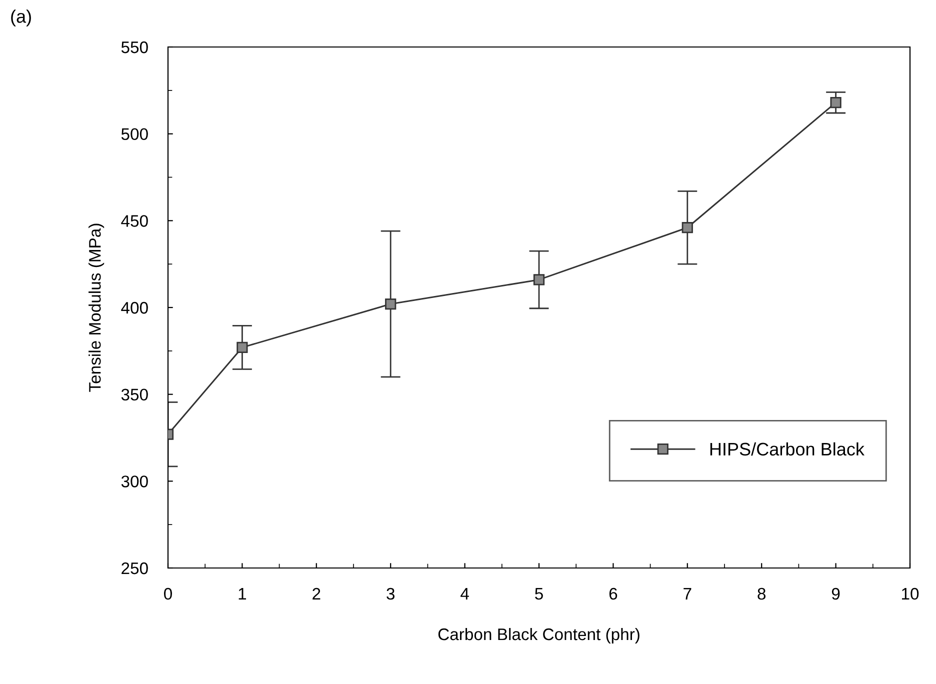 Image resolution: width=936 pixels, height=684 pixels. What do you see at coordinates (613, 594) in the screenshot?
I see `x-tick-label: 6` at bounding box center [613, 594].